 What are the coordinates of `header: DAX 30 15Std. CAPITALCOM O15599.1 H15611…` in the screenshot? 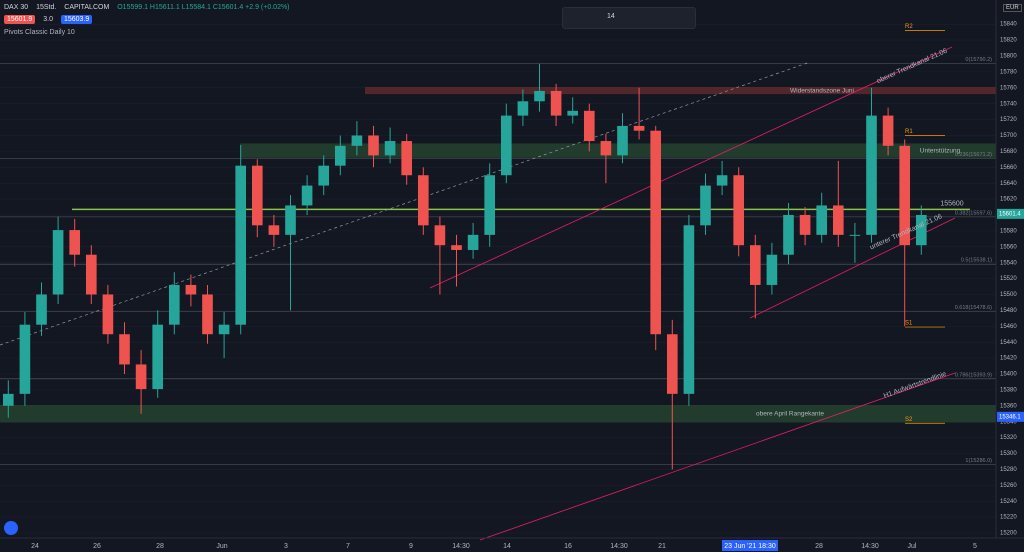 It's located at (150, 20).